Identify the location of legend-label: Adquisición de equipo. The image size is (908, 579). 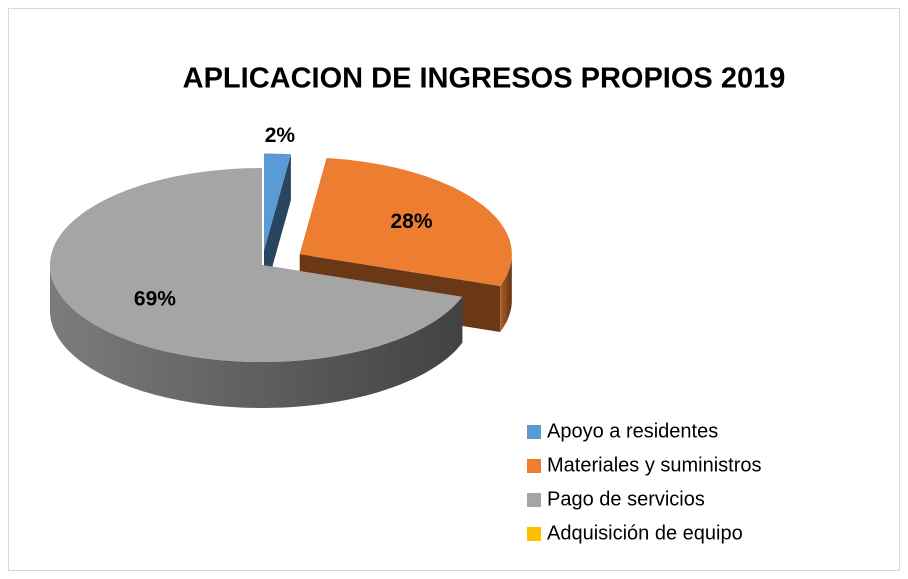
(645, 533).